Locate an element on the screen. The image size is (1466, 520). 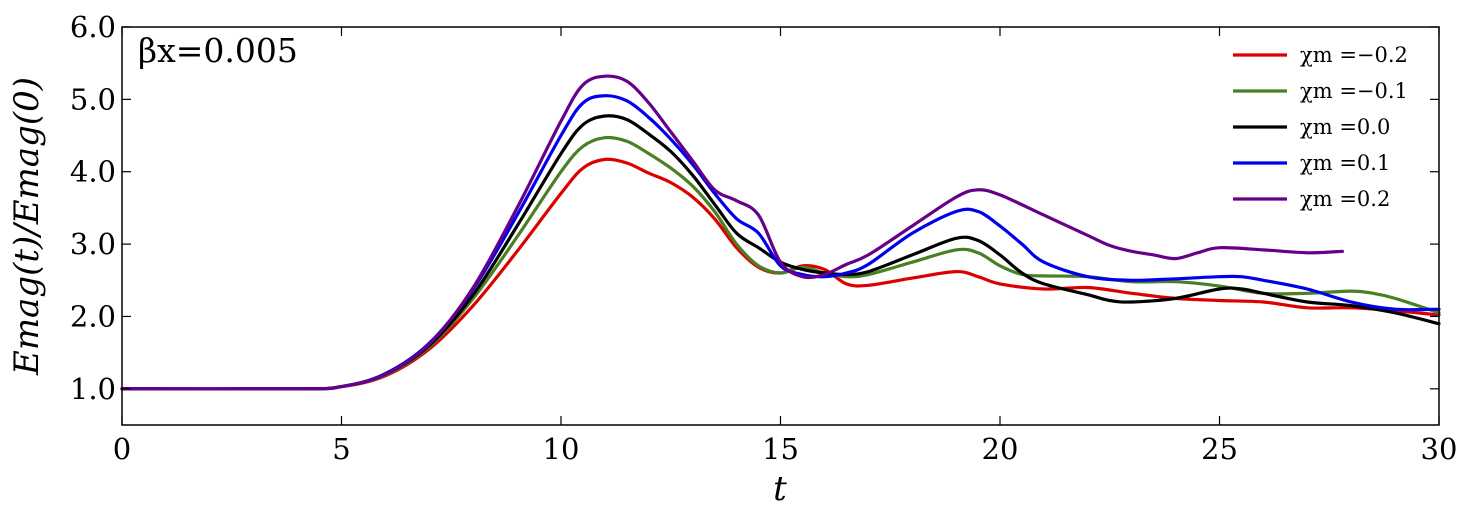
y-tick-label: 6.0 is located at coordinates (93, 27).